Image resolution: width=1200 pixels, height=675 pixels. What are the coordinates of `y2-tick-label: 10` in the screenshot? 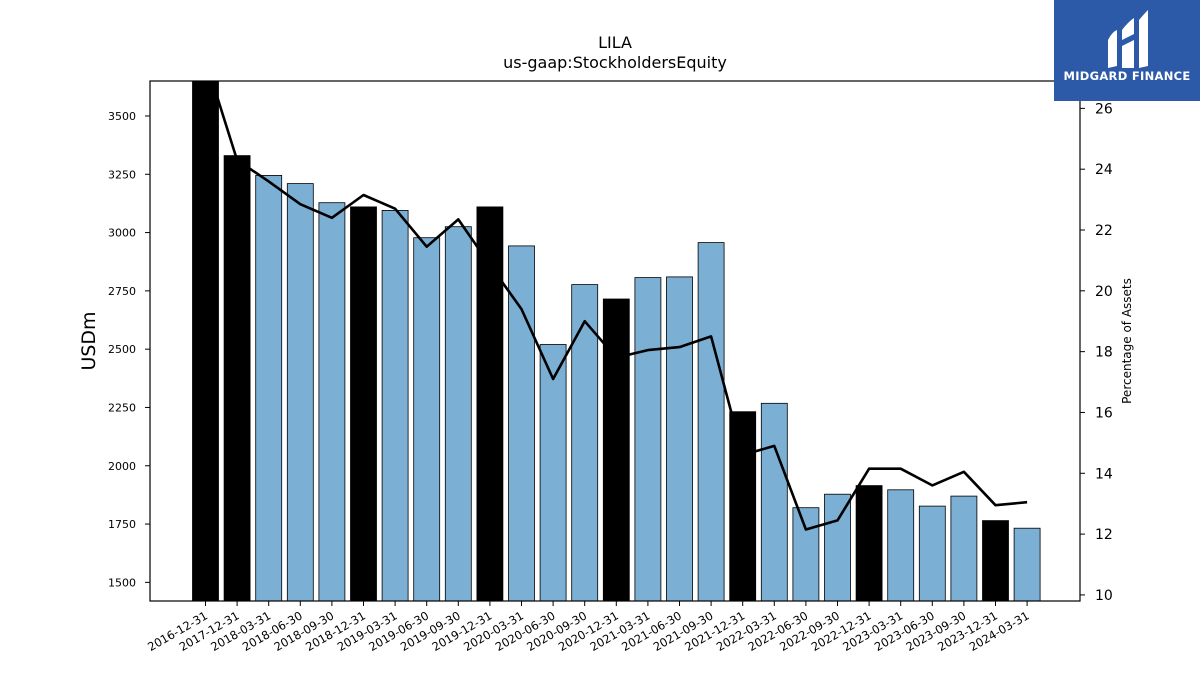 It's located at (1104, 596).